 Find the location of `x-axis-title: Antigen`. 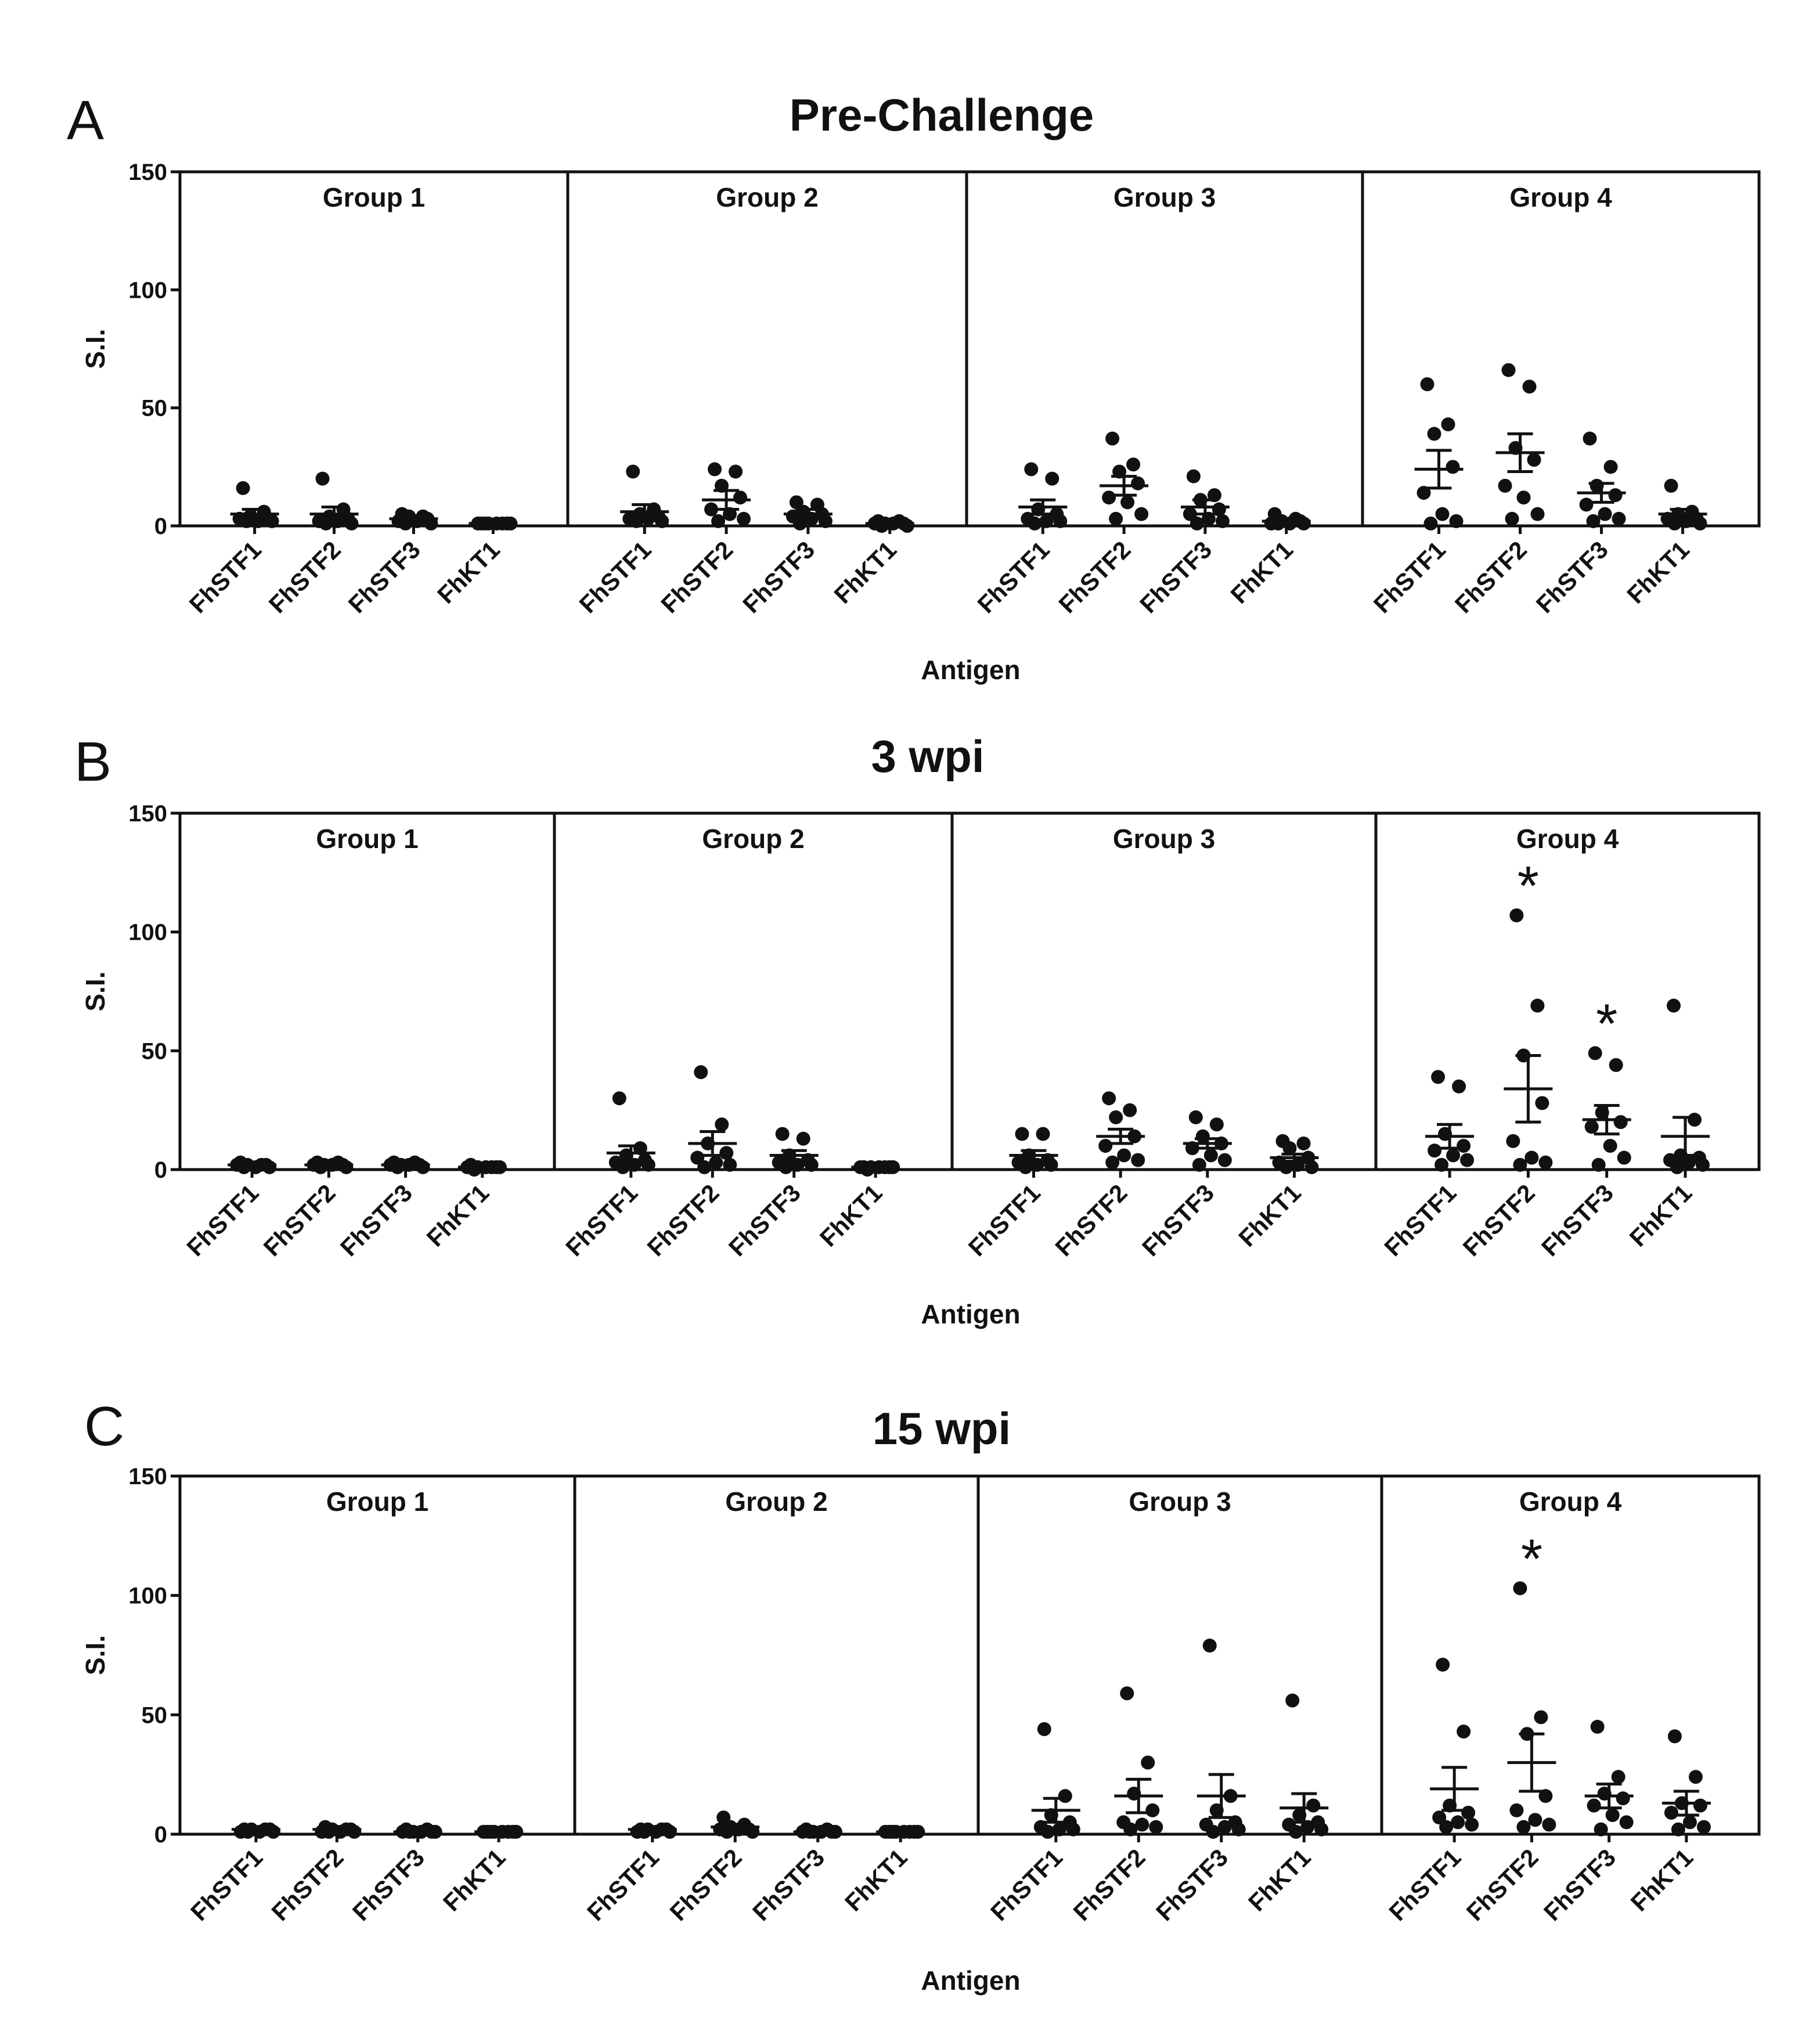

x-axis-title: Antigen is located at coordinates (970, 1981).